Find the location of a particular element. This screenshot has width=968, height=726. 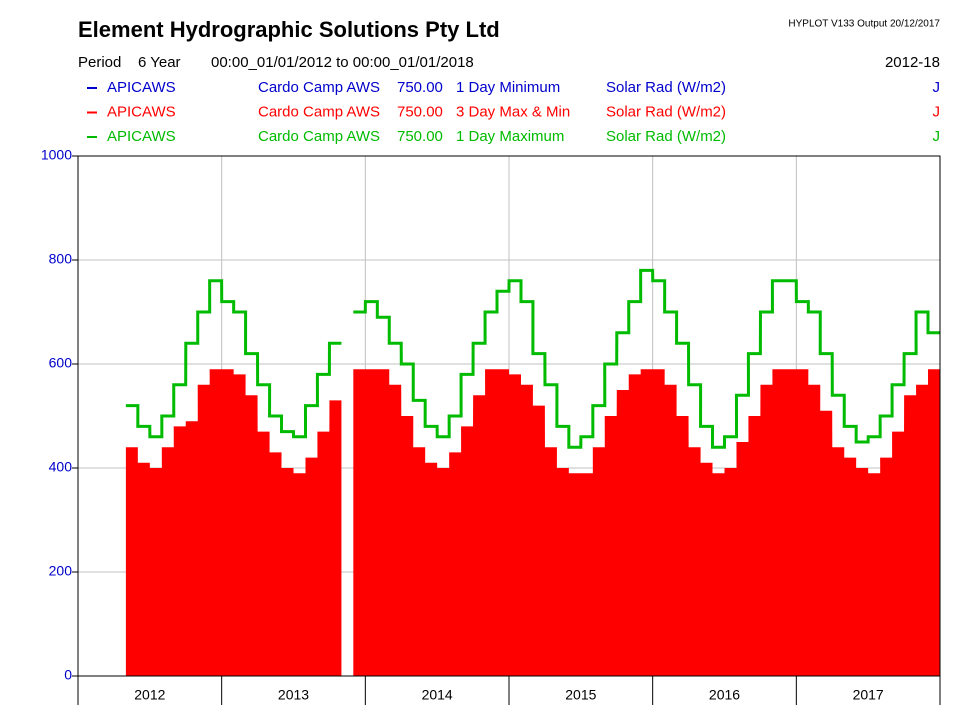

legend-name: 1 Day Maximum is located at coordinates (510, 136).